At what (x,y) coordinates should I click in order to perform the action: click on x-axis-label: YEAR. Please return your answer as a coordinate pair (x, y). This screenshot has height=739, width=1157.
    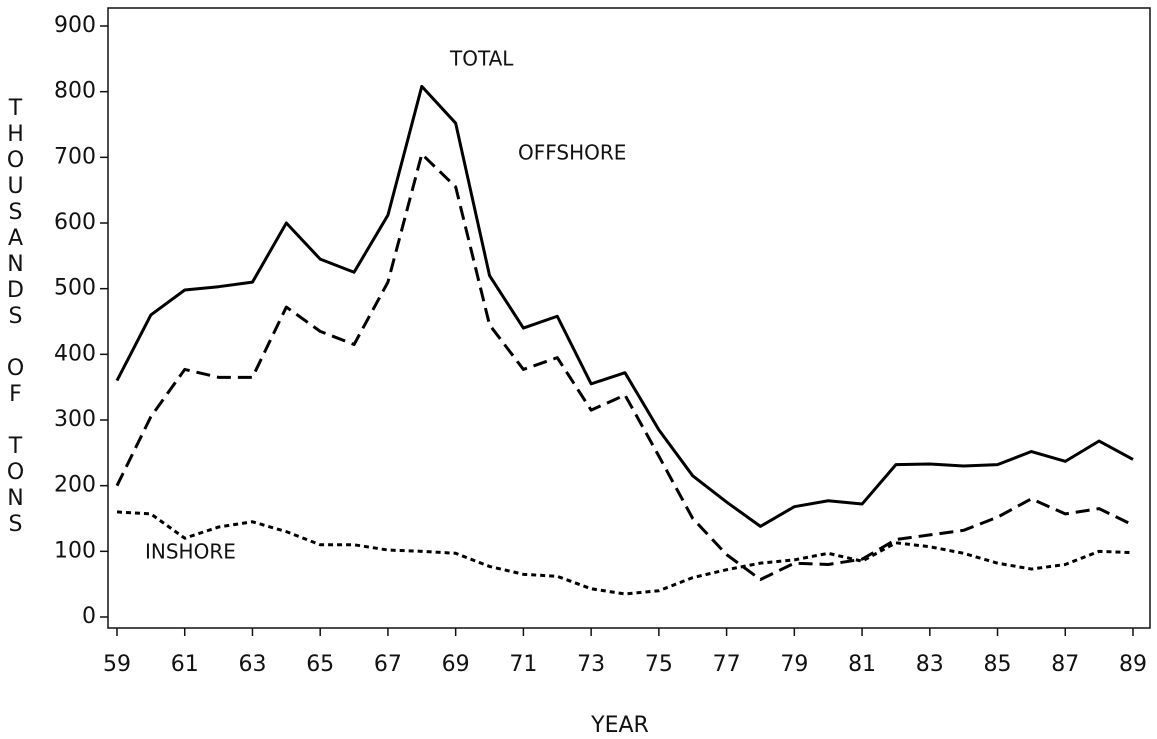
    Looking at the image, I should click on (619, 725).